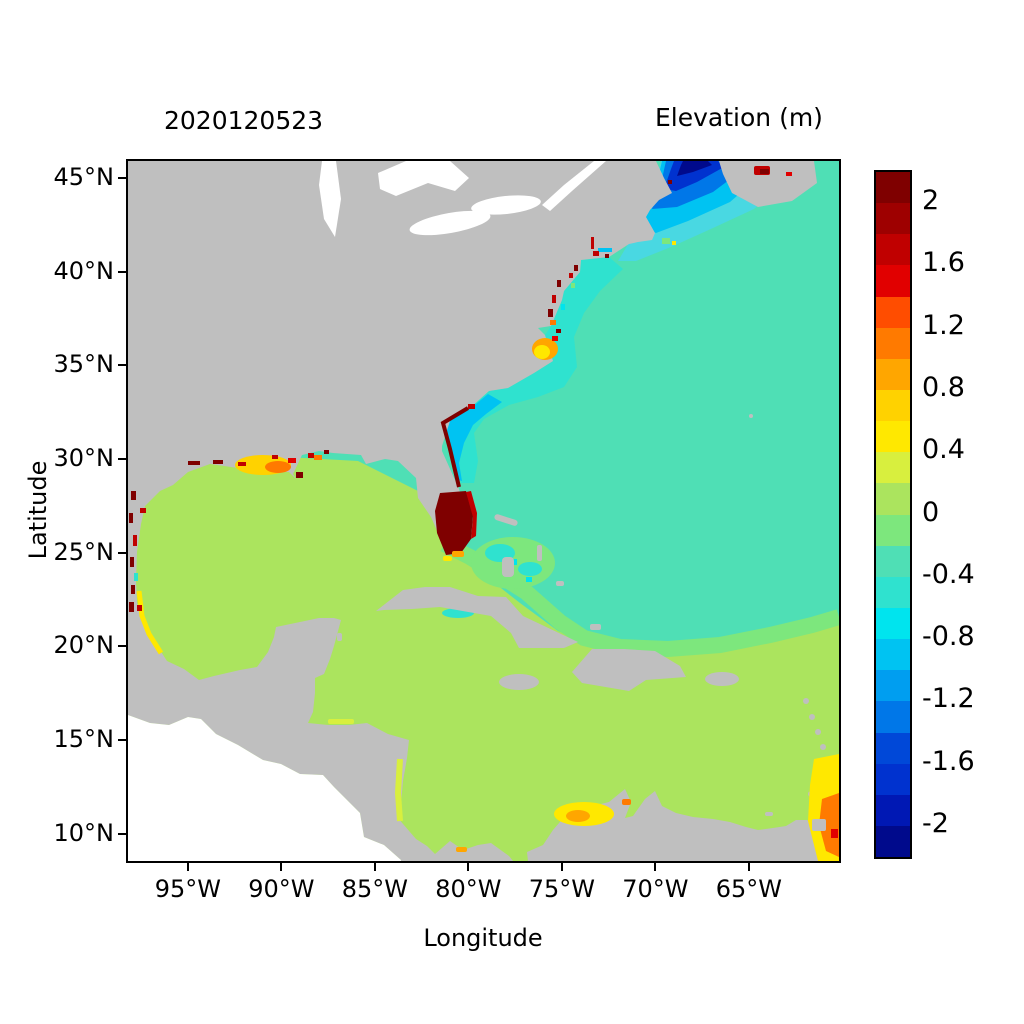 This screenshot has height=1024, width=1024. I want to click on lake-erie, so click(450, 223).